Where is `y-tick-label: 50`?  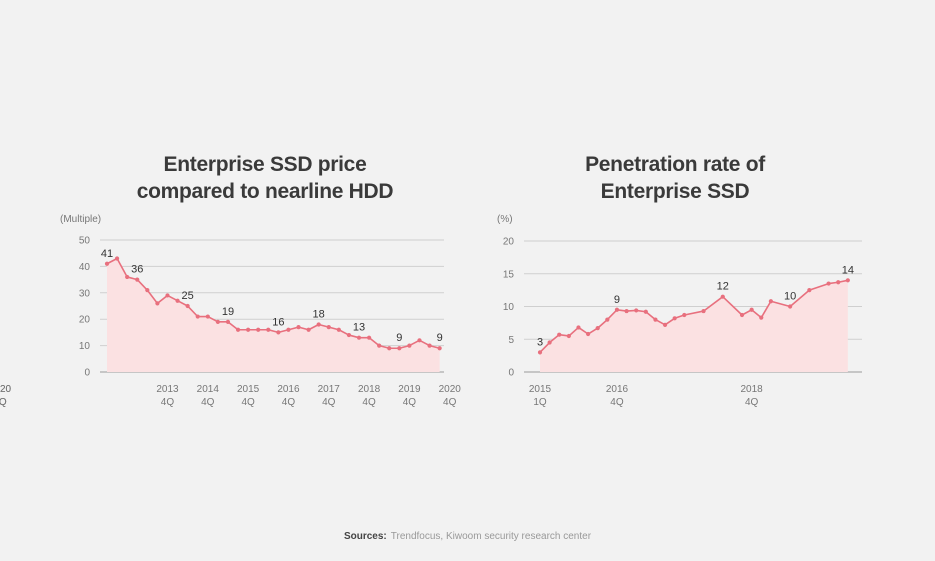
y-tick-label: 50 is located at coordinates (85, 241).